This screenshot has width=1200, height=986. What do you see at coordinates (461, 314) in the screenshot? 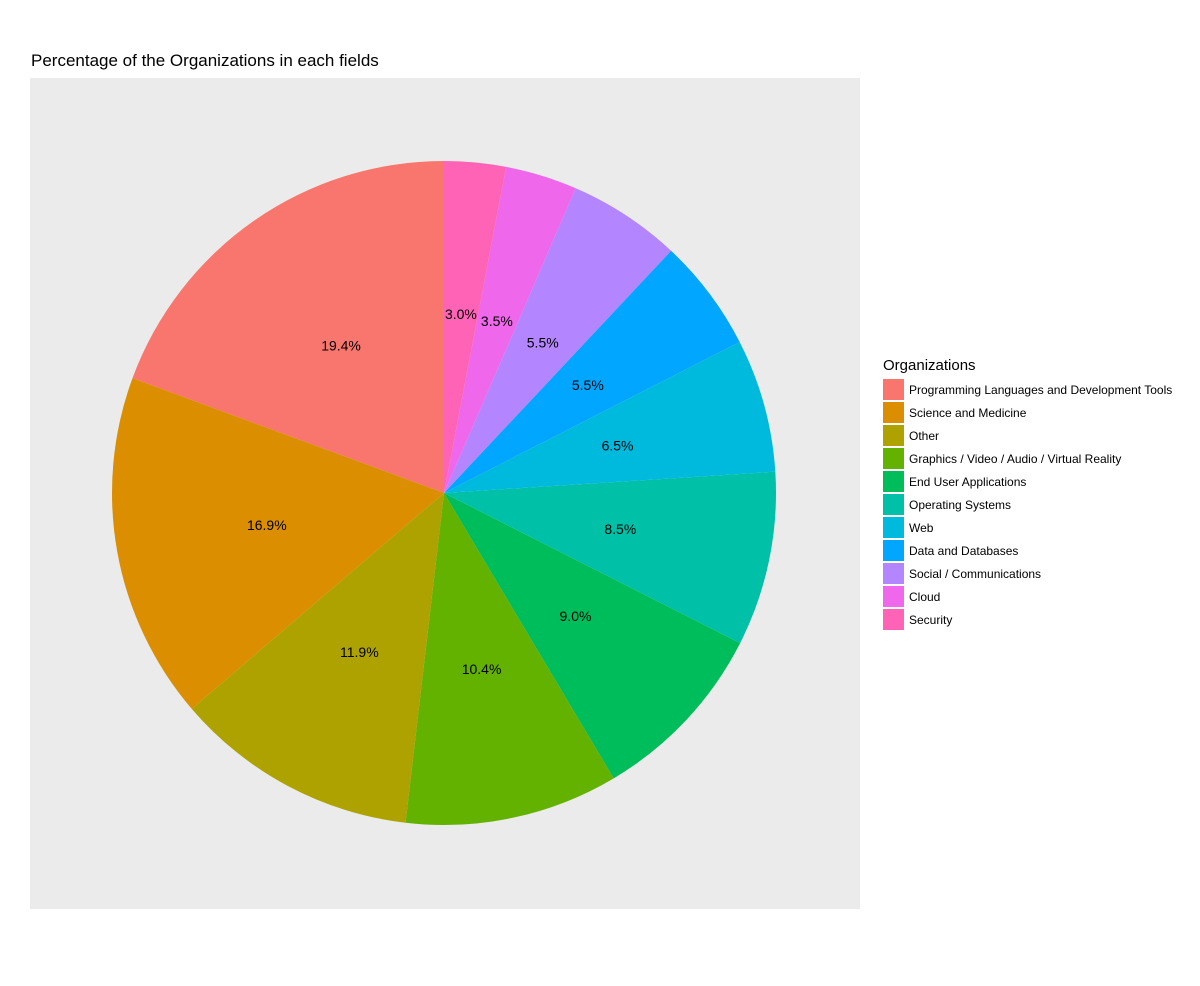
I see `slice-label-security: 3.0%` at bounding box center [461, 314].